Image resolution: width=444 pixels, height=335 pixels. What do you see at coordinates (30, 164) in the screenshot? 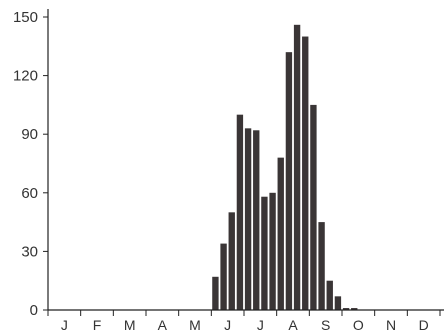
I see `y-ticks-group: 0 30 60 90 120 150` at bounding box center [30, 164].